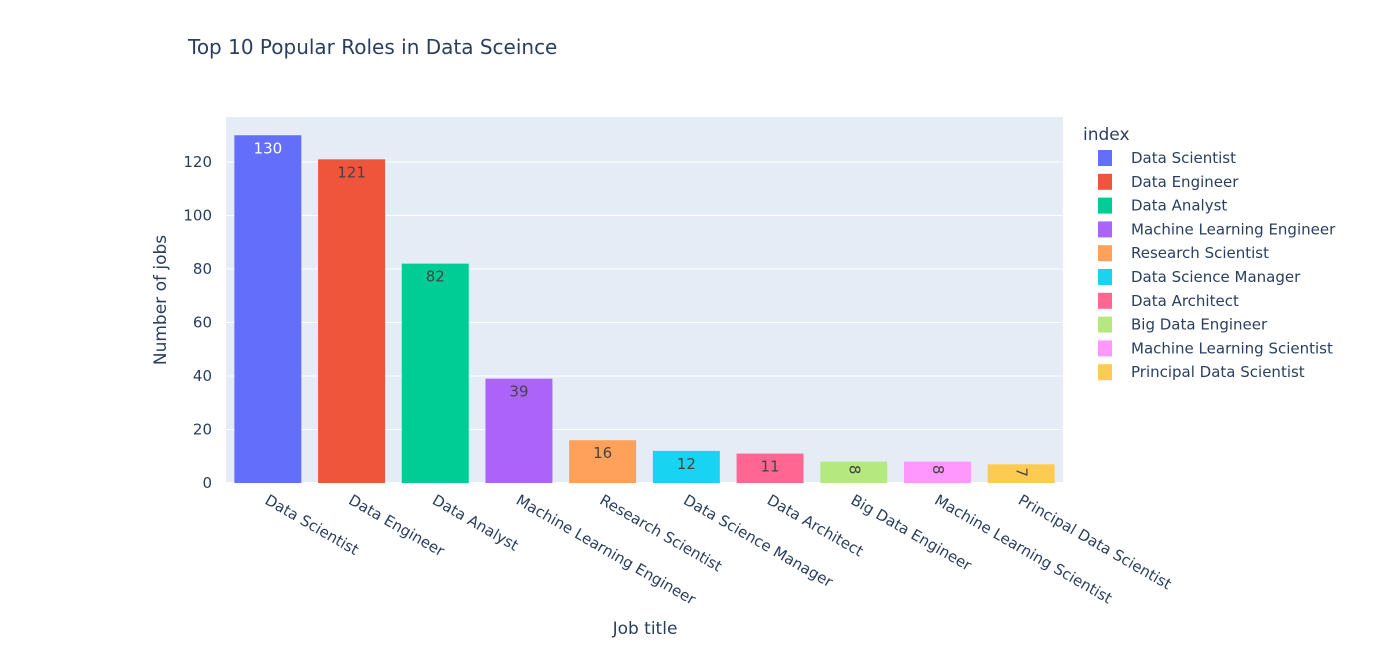 This screenshot has width=1380, height=666. Describe the element at coordinates (1232, 348) in the screenshot. I see `legend-item-label: Machine Learning Scientist` at that location.